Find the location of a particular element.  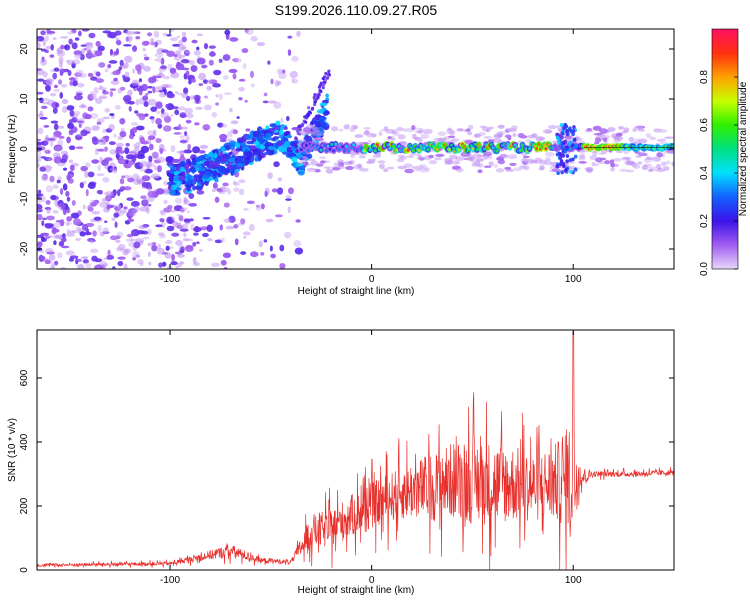

spectrogram-ytick-label: 10 is located at coordinates (24, 99).